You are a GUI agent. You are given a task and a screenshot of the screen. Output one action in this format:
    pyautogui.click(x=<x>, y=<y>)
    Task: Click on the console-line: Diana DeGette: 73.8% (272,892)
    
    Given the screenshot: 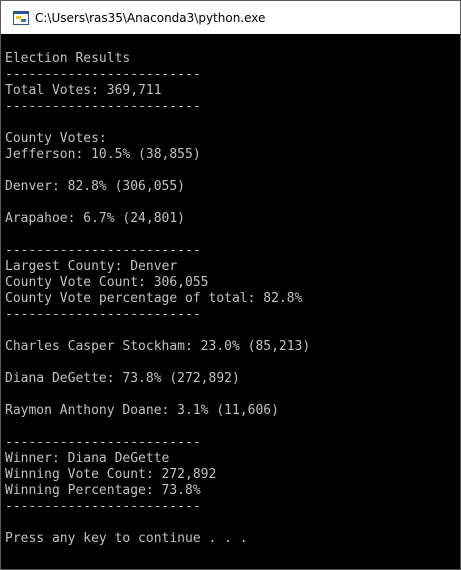 What is the action you would take?
    pyautogui.click(x=122, y=378)
    